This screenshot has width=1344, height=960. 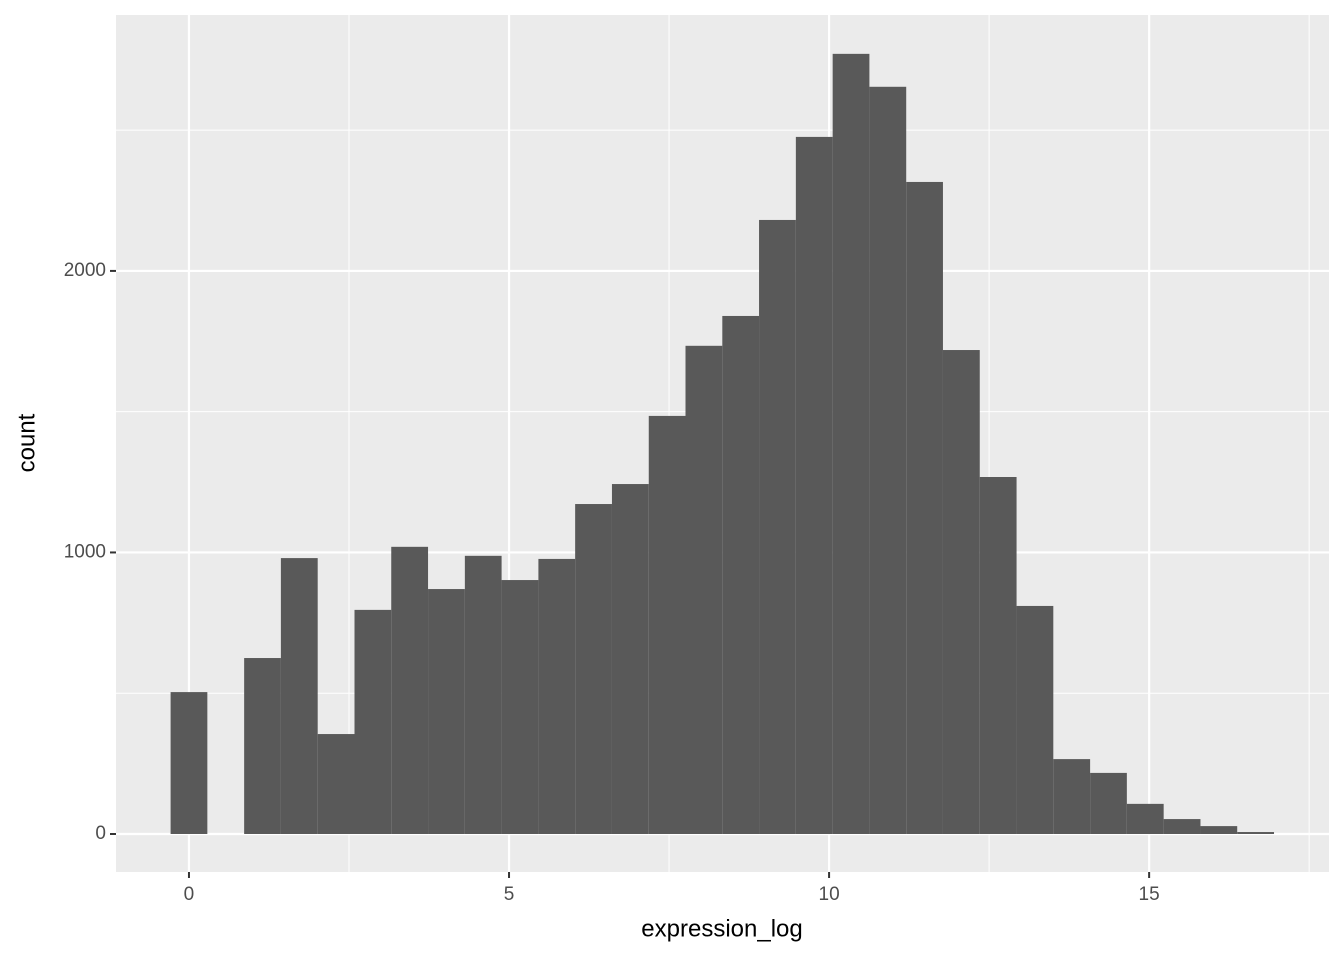 What do you see at coordinates (829, 894) in the screenshot?
I see `x-tick-label: 10` at bounding box center [829, 894].